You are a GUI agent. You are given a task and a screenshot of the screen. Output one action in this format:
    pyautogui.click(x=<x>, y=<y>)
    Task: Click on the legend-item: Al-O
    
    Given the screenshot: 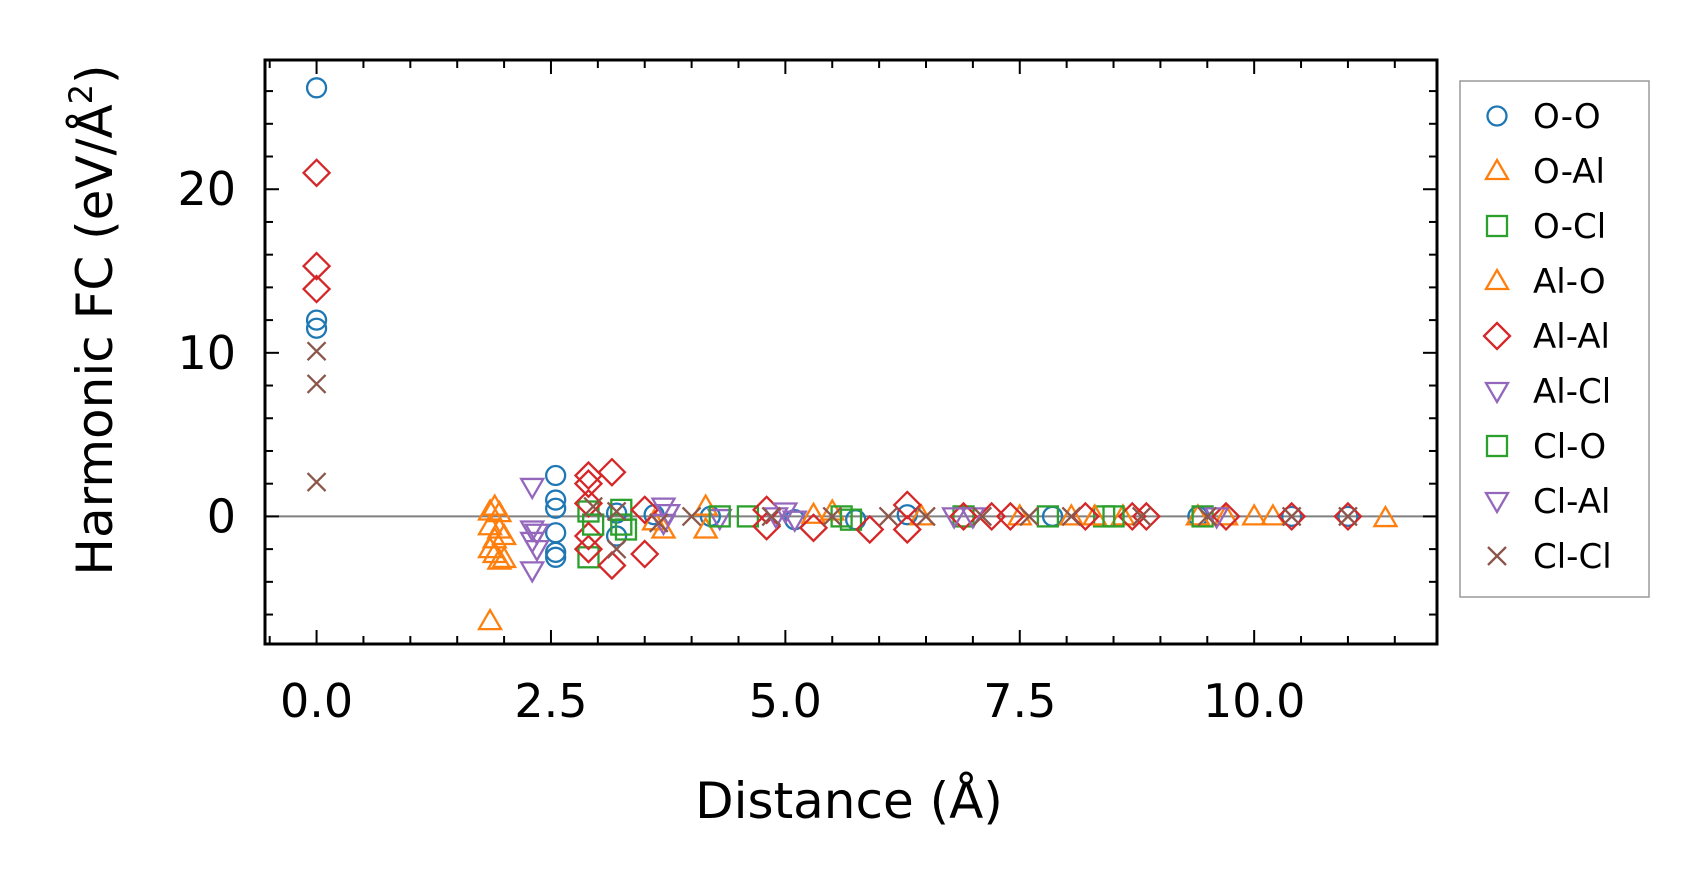 What is the action you would take?
    pyautogui.click(x=1545, y=282)
    